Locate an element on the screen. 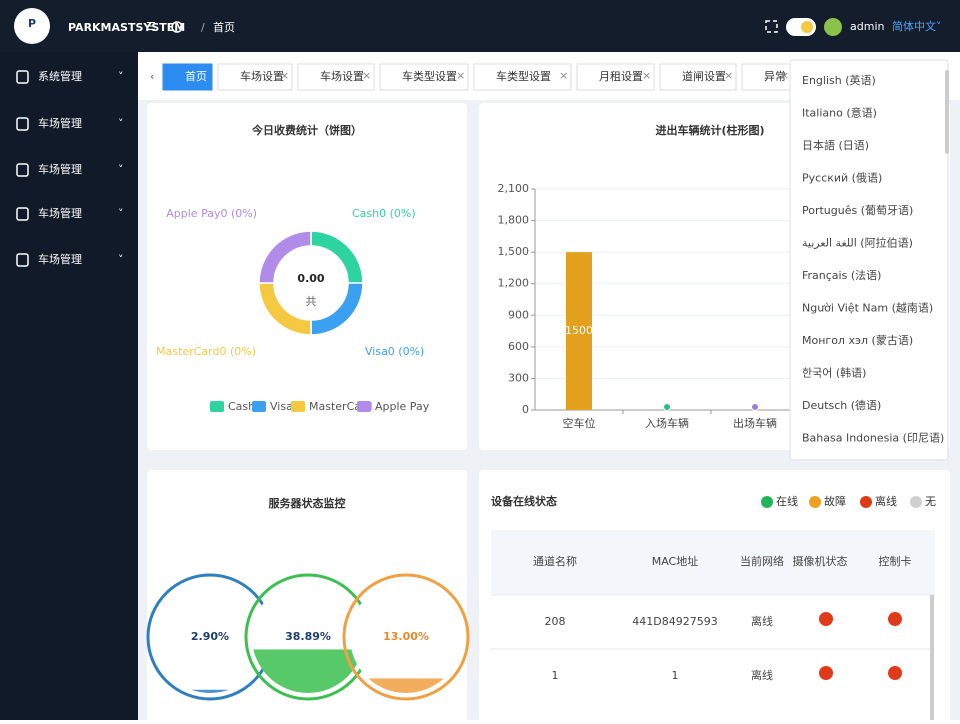  card-title: 设备在线状态 is located at coordinates (524, 501).